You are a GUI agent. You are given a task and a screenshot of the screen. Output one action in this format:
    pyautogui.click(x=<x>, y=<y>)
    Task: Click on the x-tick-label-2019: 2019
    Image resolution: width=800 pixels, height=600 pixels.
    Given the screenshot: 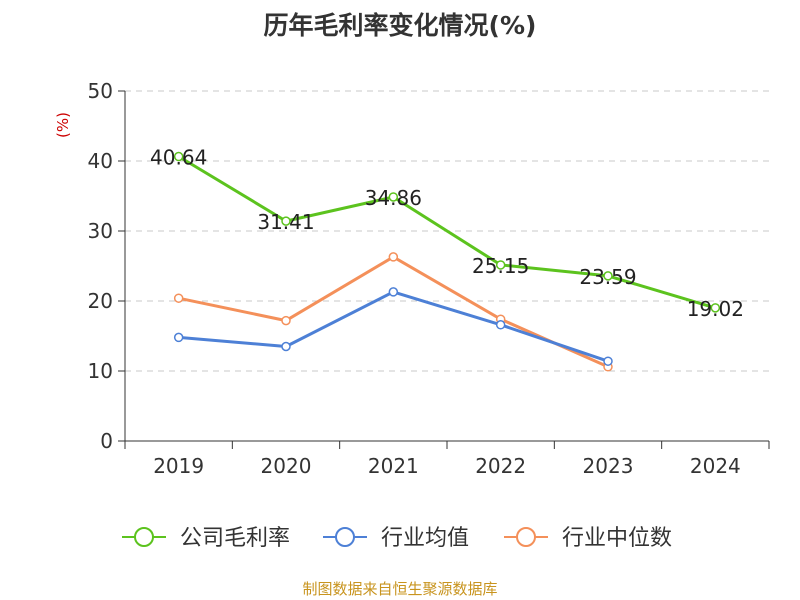 What is the action you would take?
    pyautogui.click(x=178, y=466)
    